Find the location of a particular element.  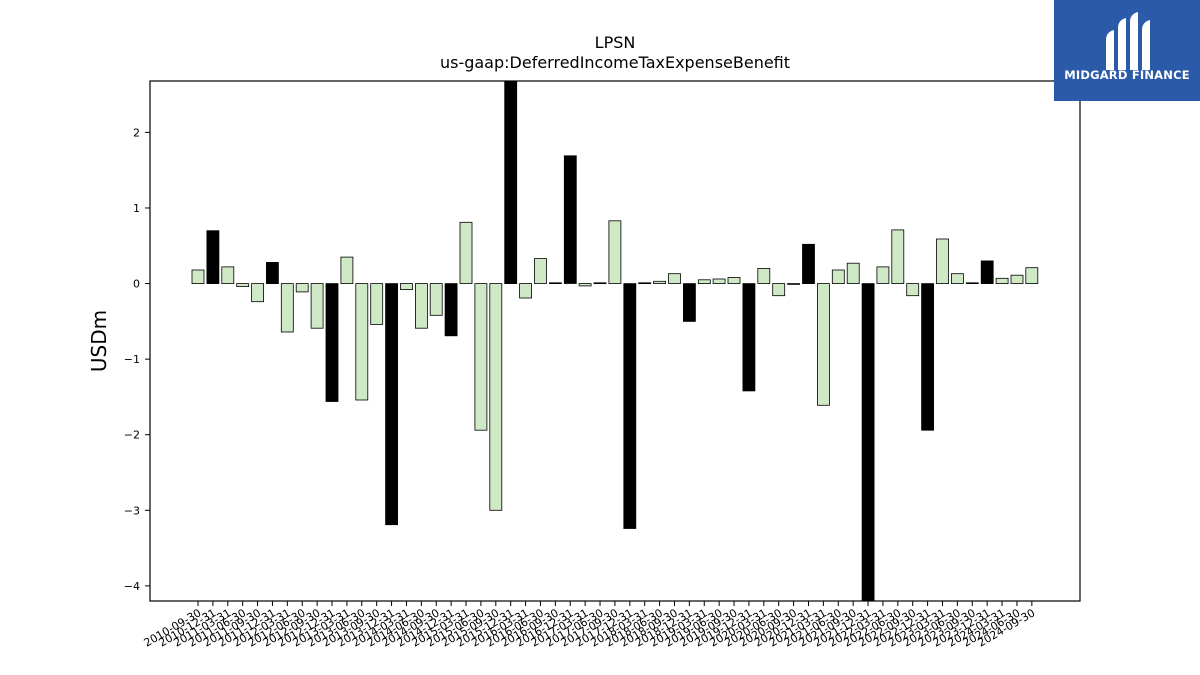

y-axis: −4 −3 −2 −1 0 1 2 is located at coordinates (137, 359).